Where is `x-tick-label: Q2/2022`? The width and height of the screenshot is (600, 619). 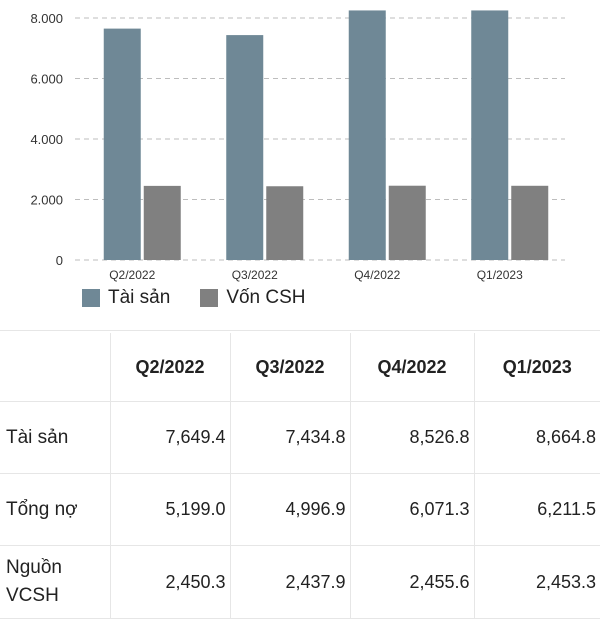 x-tick-label: Q2/2022 is located at coordinates (132, 275).